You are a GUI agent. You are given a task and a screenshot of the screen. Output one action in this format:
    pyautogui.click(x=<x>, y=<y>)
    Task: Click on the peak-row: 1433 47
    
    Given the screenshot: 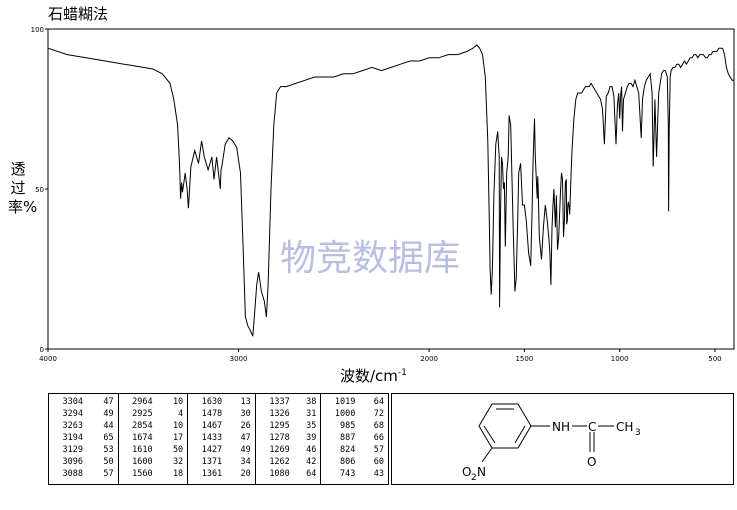 What is the action you would take?
    pyautogui.click(x=221, y=438)
    